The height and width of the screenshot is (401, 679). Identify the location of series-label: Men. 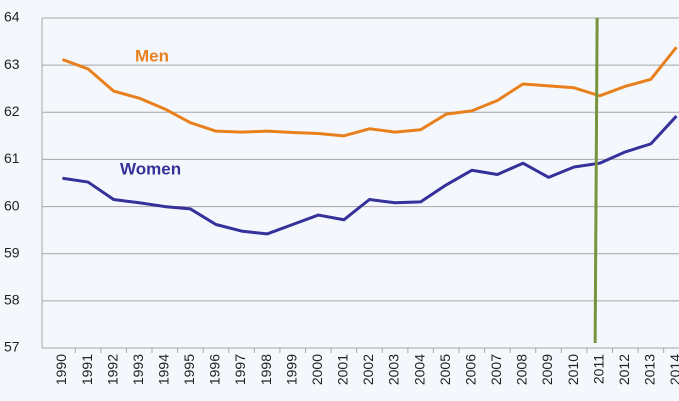
(152, 55).